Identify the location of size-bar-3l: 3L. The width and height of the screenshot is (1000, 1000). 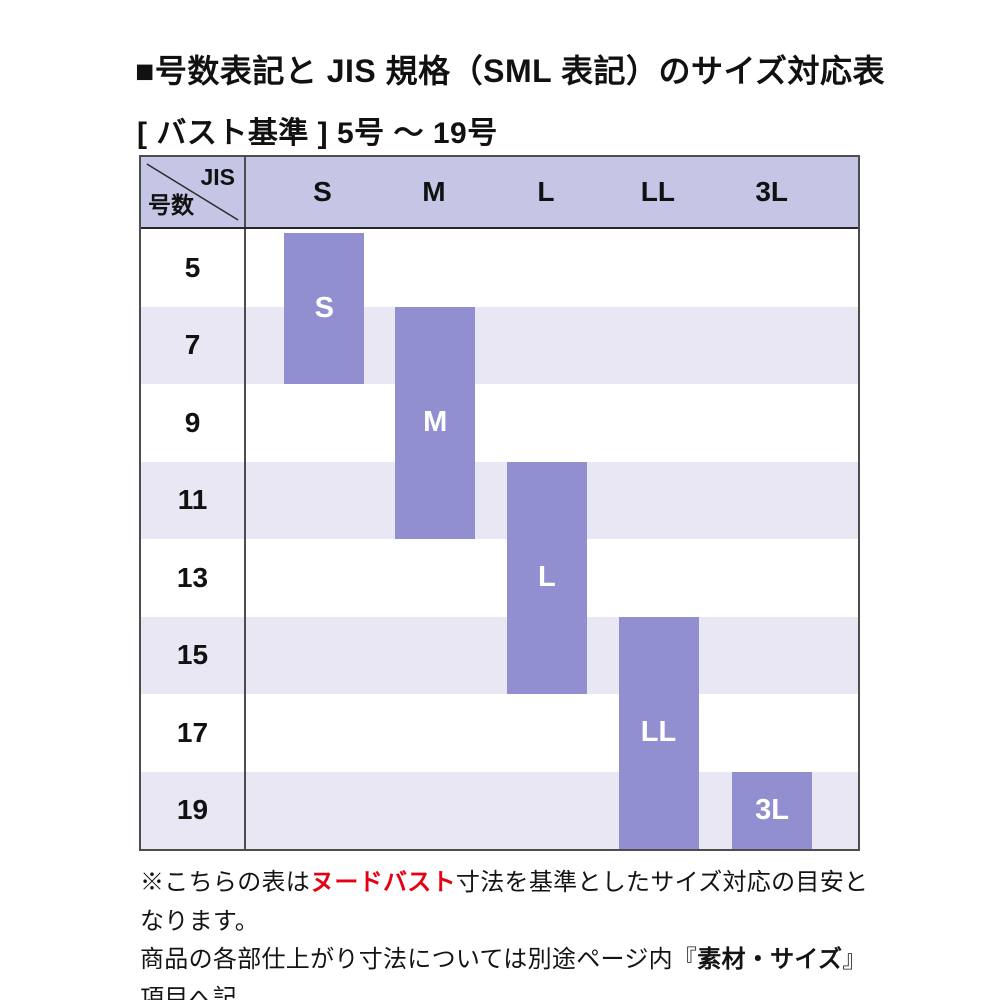
(771, 810).